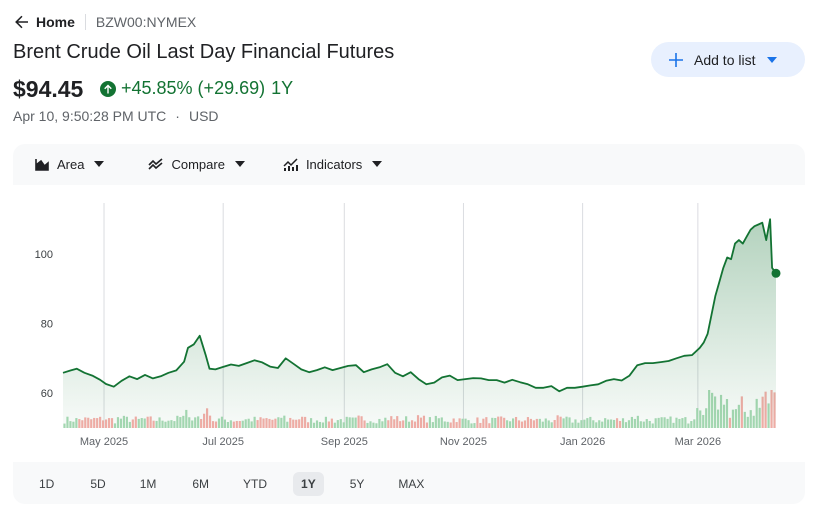 The image size is (821, 522). I want to click on breadcrumb-home-link: Home, so click(55, 22).